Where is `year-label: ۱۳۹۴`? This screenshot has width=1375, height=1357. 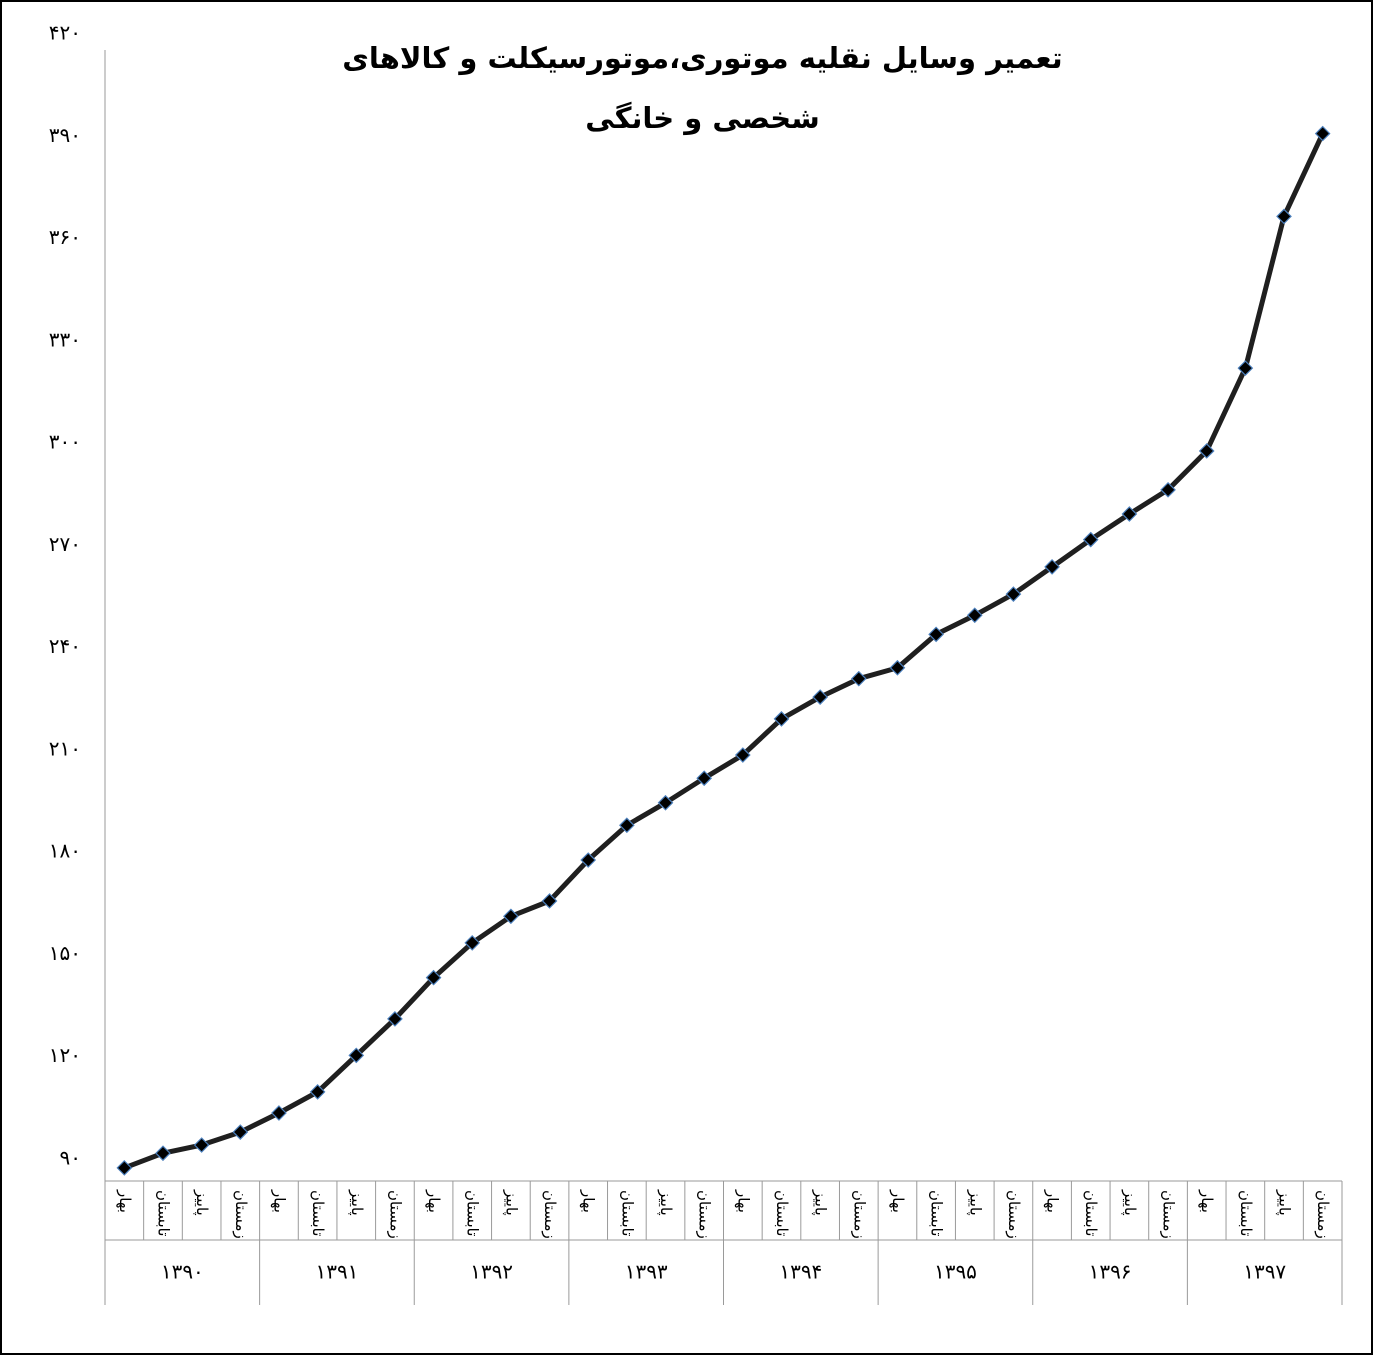 year-label: ۱۳۹۴ is located at coordinates (800, 1272).